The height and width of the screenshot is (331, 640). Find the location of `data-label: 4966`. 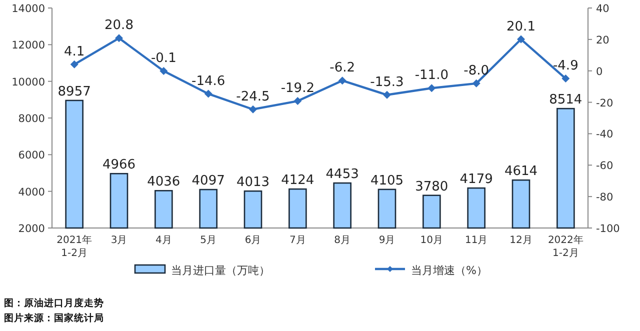

data-label: 4966 is located at coordinates (119, 165).